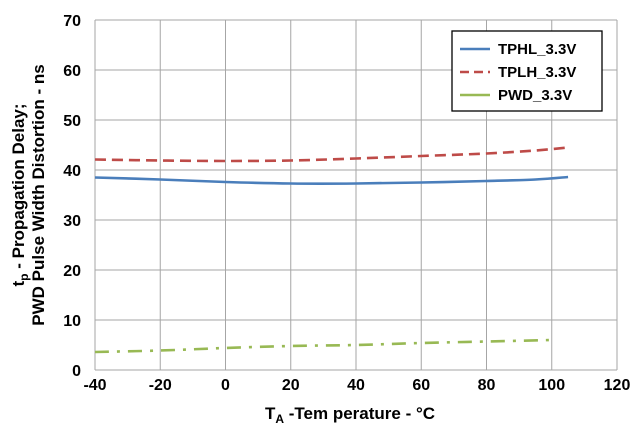 This screenshot has width=631, height=431. I want to click on y-axis-title-line1: tp - Propagation Delay;, so click(20, 194).